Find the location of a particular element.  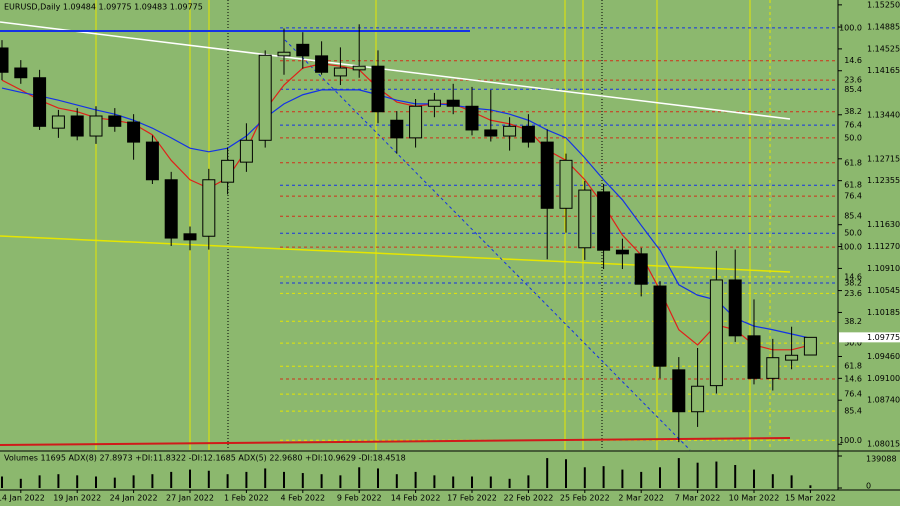

y-tick-label: 1.11630 is located at coordinates (883, 224).